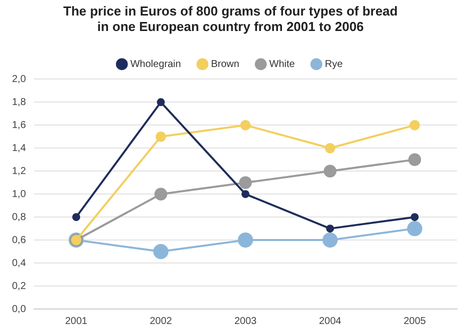 This screenshot has height=335, width=471. Describe the element at coordinates (19, 309) in the screenshot. I see `y-tick-label: 0,0` at that location.